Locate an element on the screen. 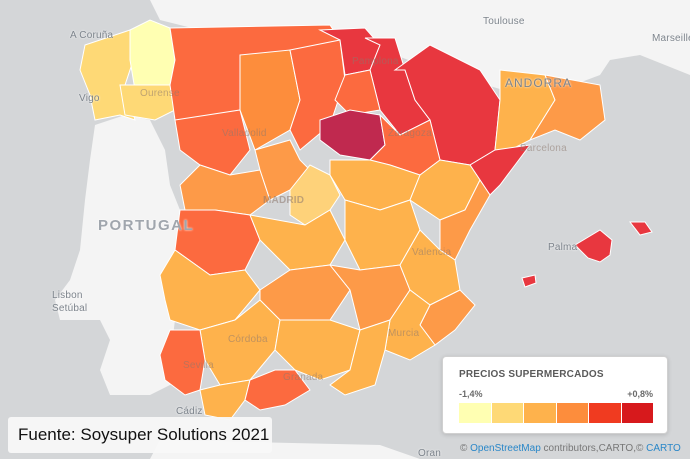 The width and height of the screenshot is (690, 459). province-murcia is located at coordinates (410, 325).